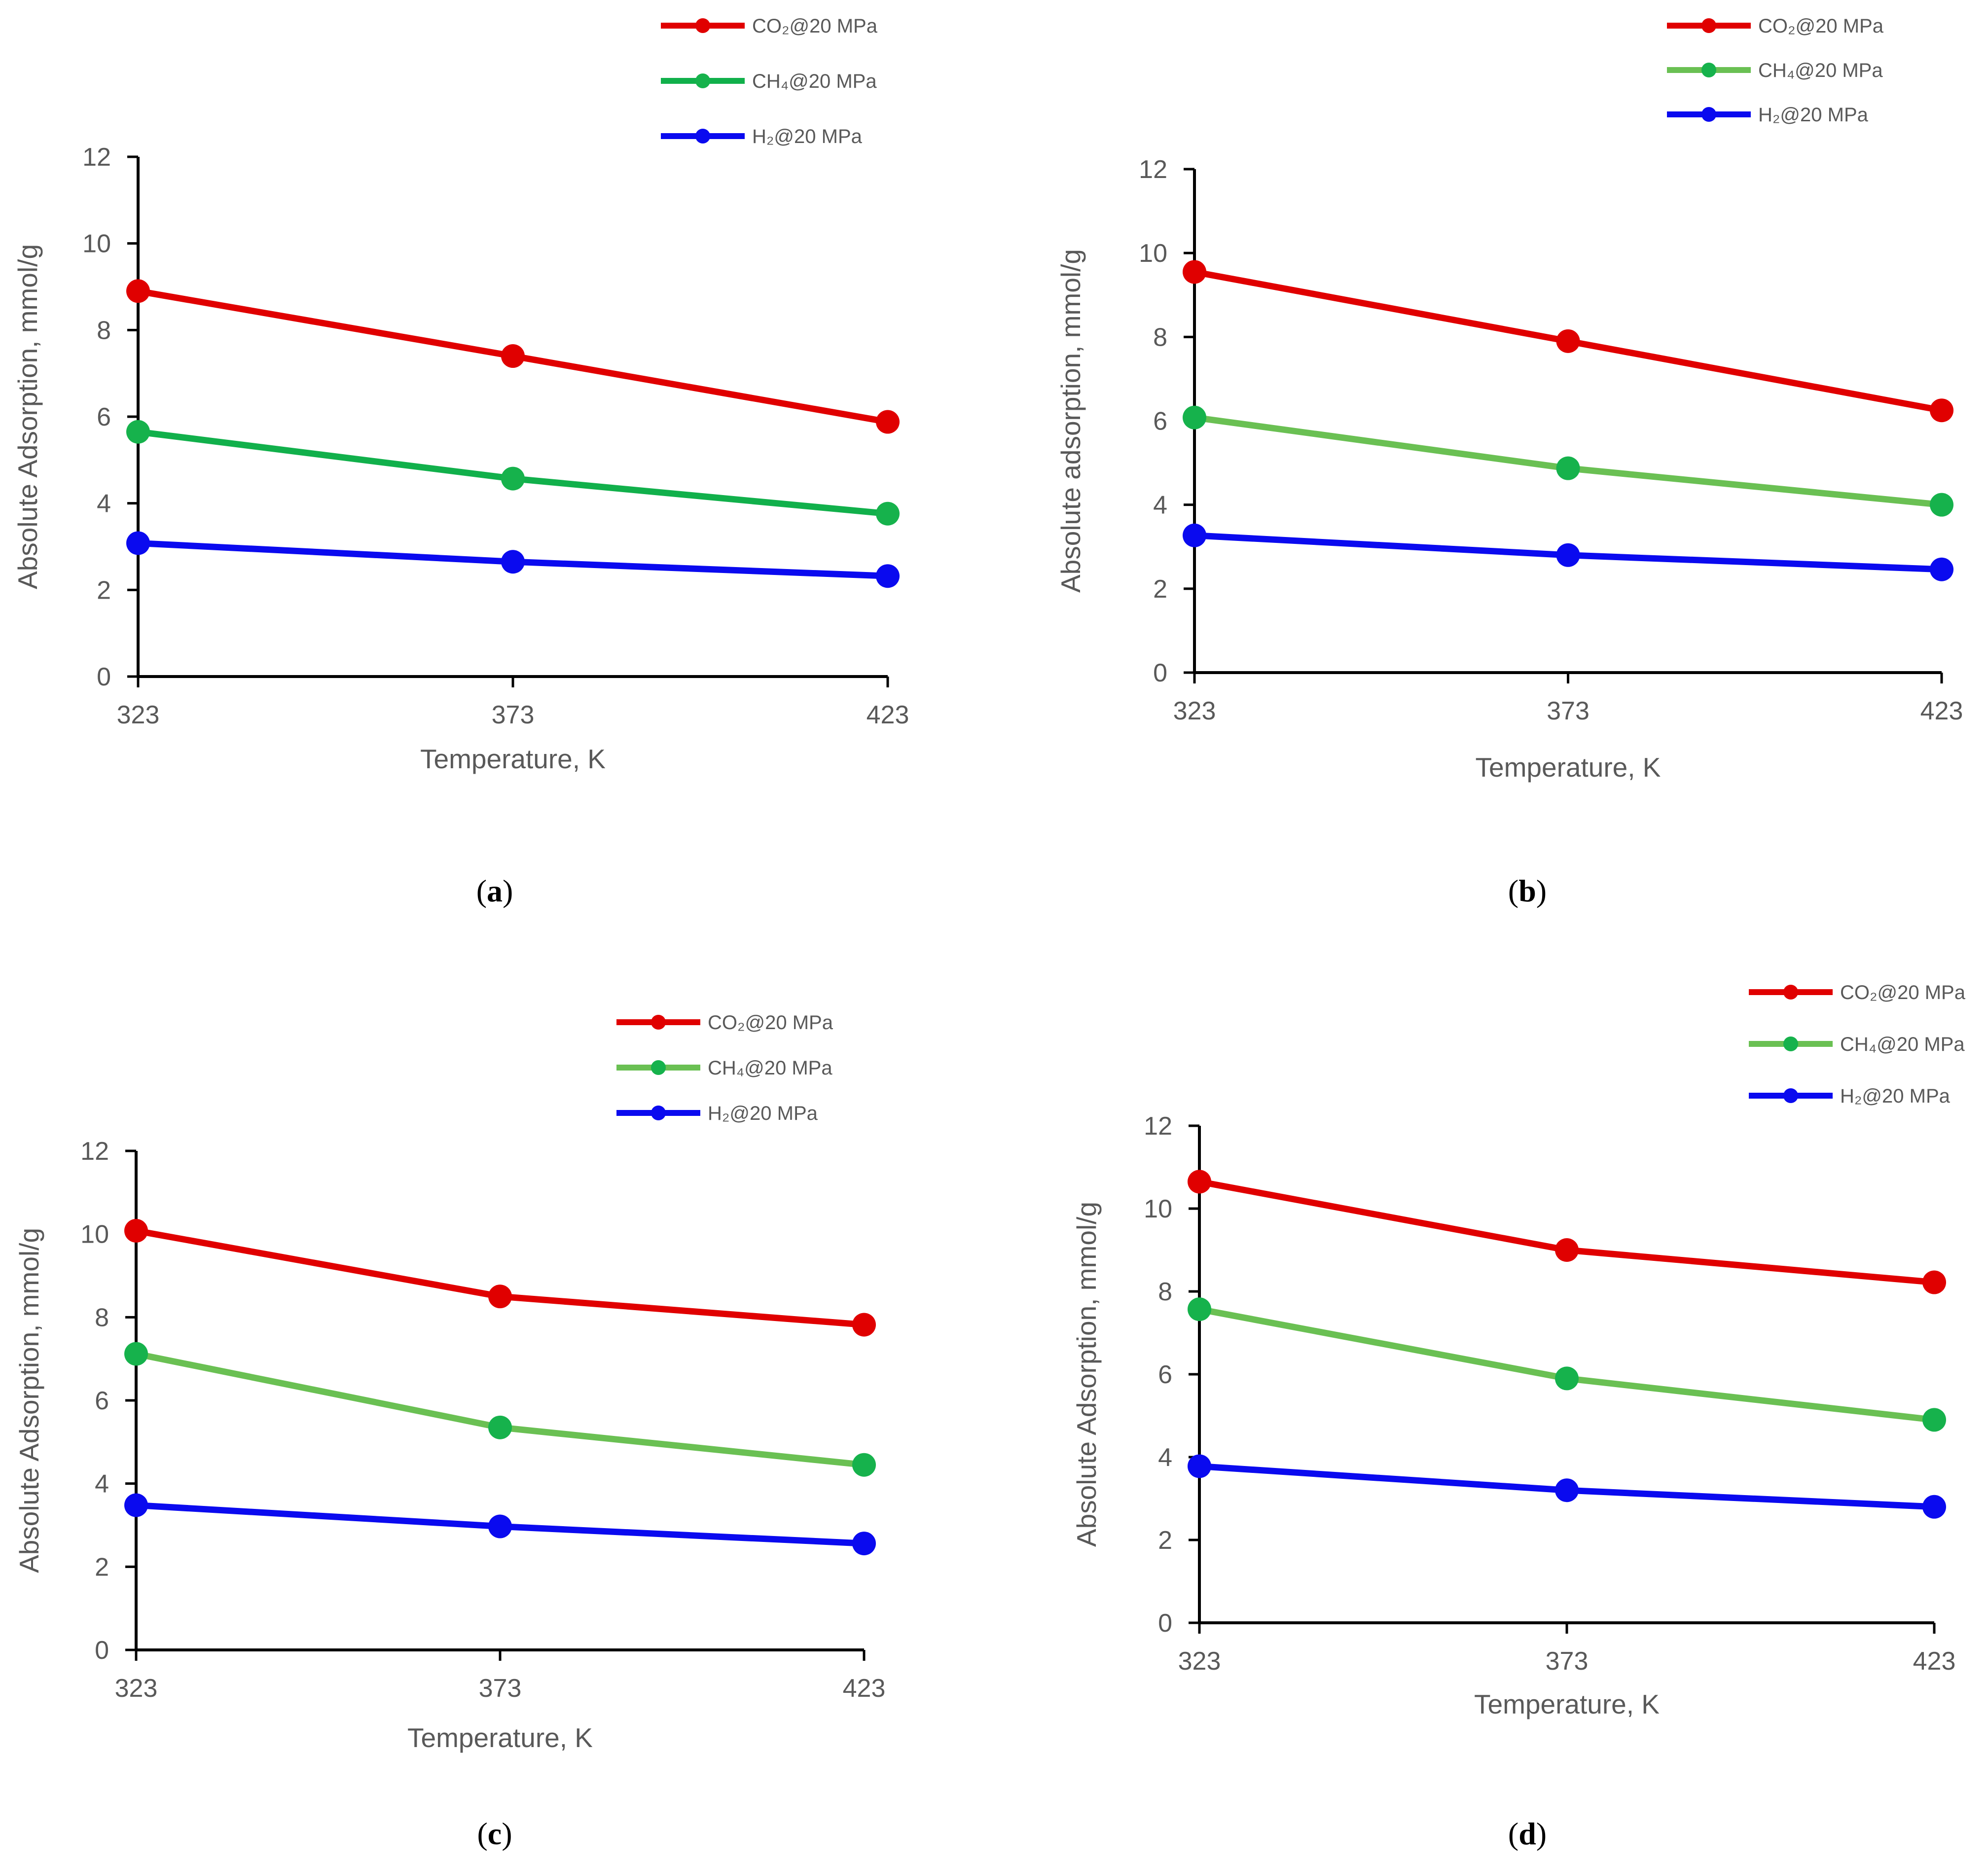 The height and width of the screenshot is (1859, 1988). What do you see at coordinates (102, 1317) in the screenshot?
I see `y-tick-label: 8` at bounding box center [102, 1317].